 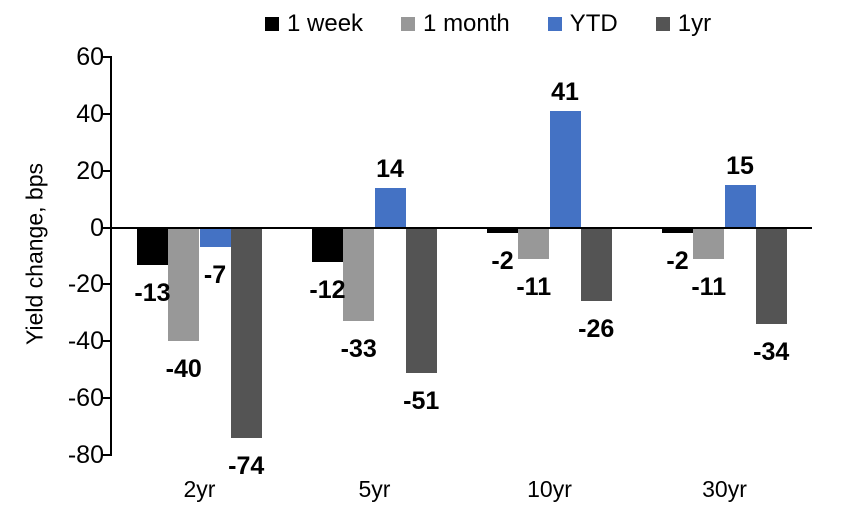 What do you see at coordinates (740, 165) in the screenshot?
I see `bar-value-label: 15` at bounding box center [740, 165].